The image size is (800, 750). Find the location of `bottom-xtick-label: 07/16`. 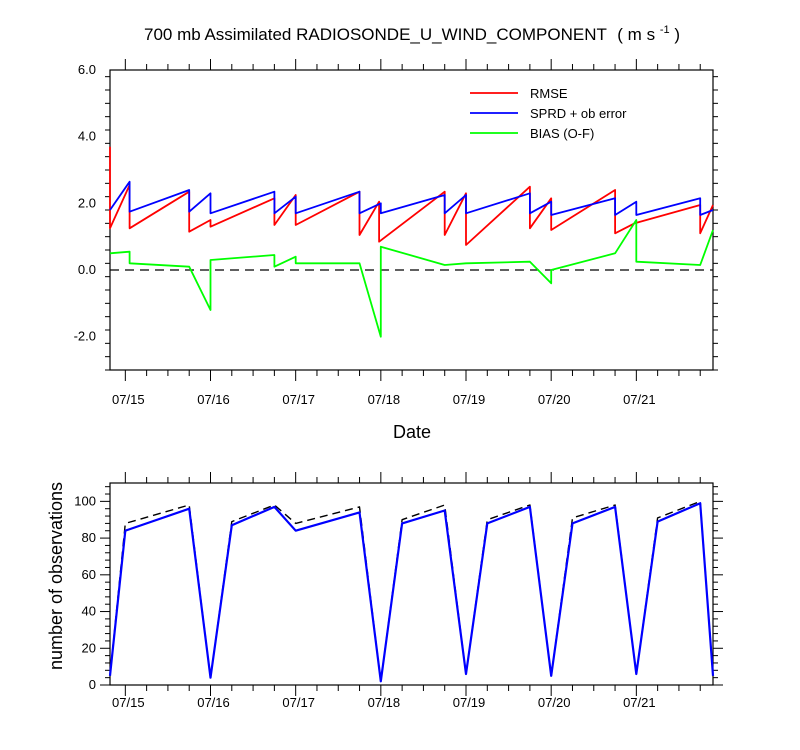

bottom-xtick-label: 07/16 is located at coordinates (213, 702).